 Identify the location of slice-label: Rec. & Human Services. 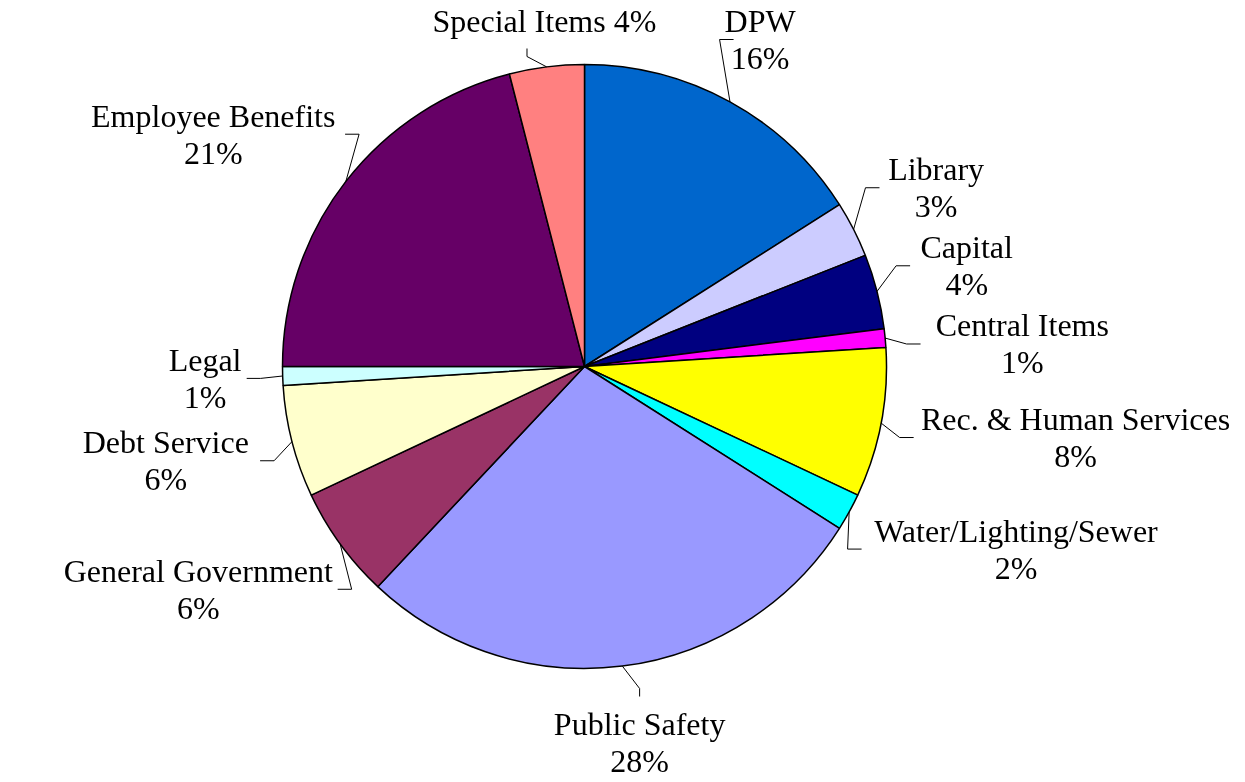
(1075, 419).